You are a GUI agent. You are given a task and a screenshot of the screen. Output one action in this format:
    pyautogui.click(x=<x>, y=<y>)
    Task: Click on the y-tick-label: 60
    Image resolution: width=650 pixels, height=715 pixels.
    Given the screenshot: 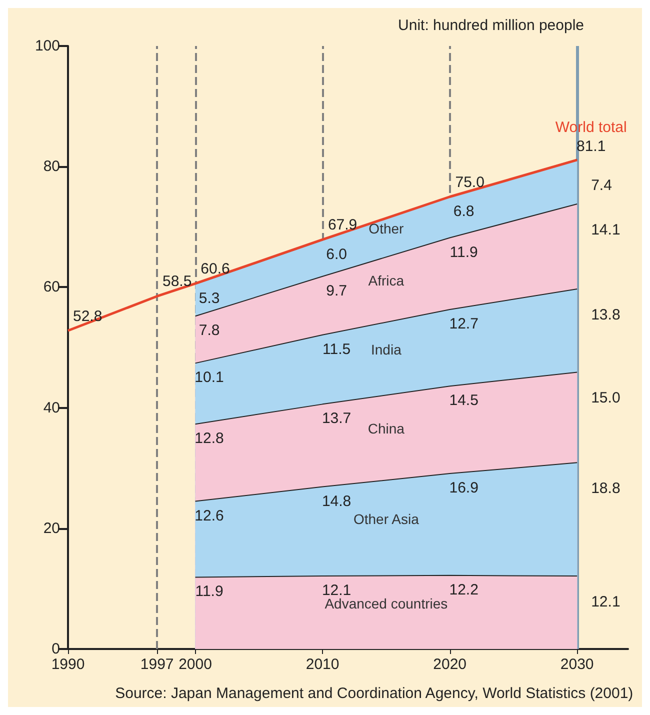 What is the action you would take?
    pyautogui.click(x=51, y=287)
    